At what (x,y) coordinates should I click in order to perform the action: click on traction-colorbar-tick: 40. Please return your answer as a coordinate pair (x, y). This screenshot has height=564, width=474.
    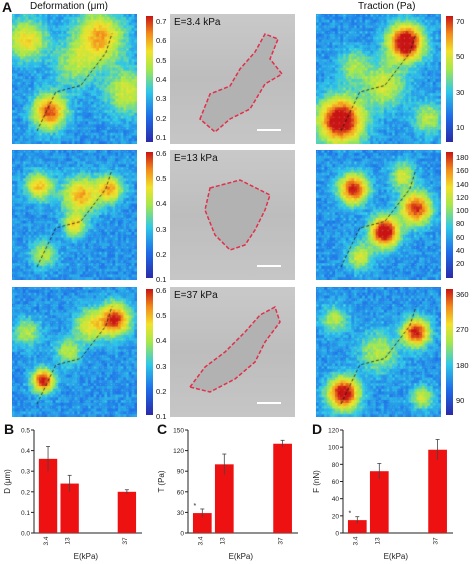
    Looking at the image, I should click on (460, 250).